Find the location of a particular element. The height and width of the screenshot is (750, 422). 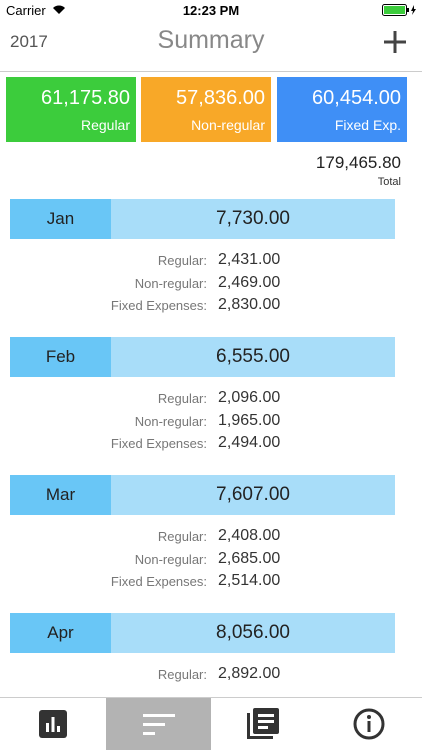

header-divider is located at coordinates (211, 71).